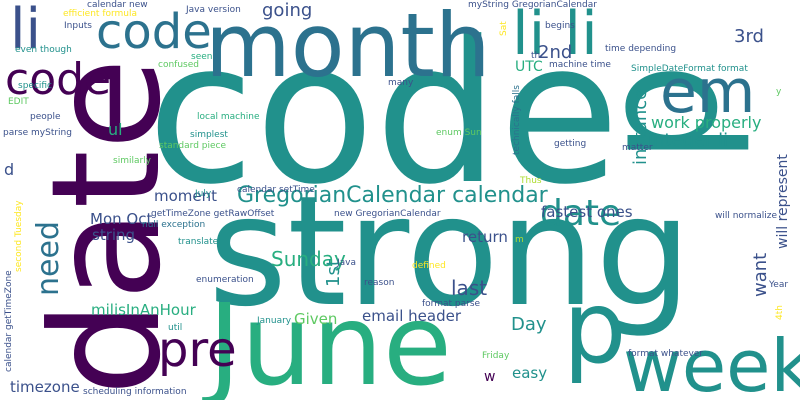 The image size is (800, 400). I want to click on word-utc: UTC, so click(529, 67).